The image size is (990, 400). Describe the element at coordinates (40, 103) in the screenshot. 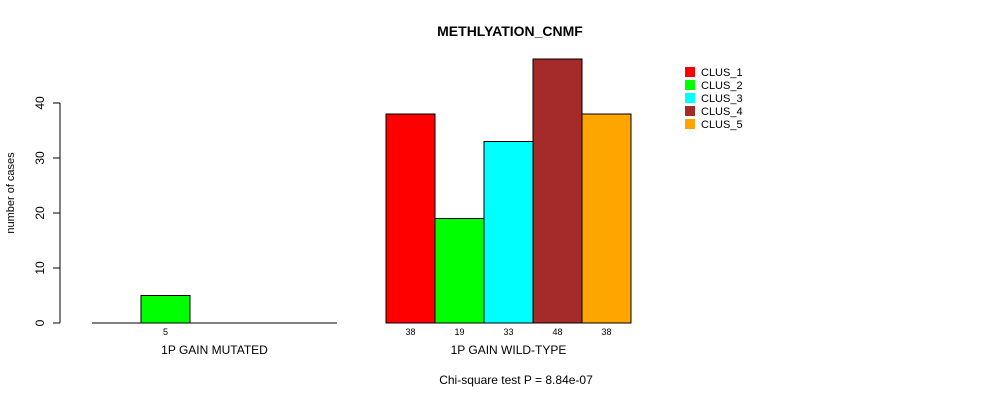

I see `y-tick-label: 40` at that location.